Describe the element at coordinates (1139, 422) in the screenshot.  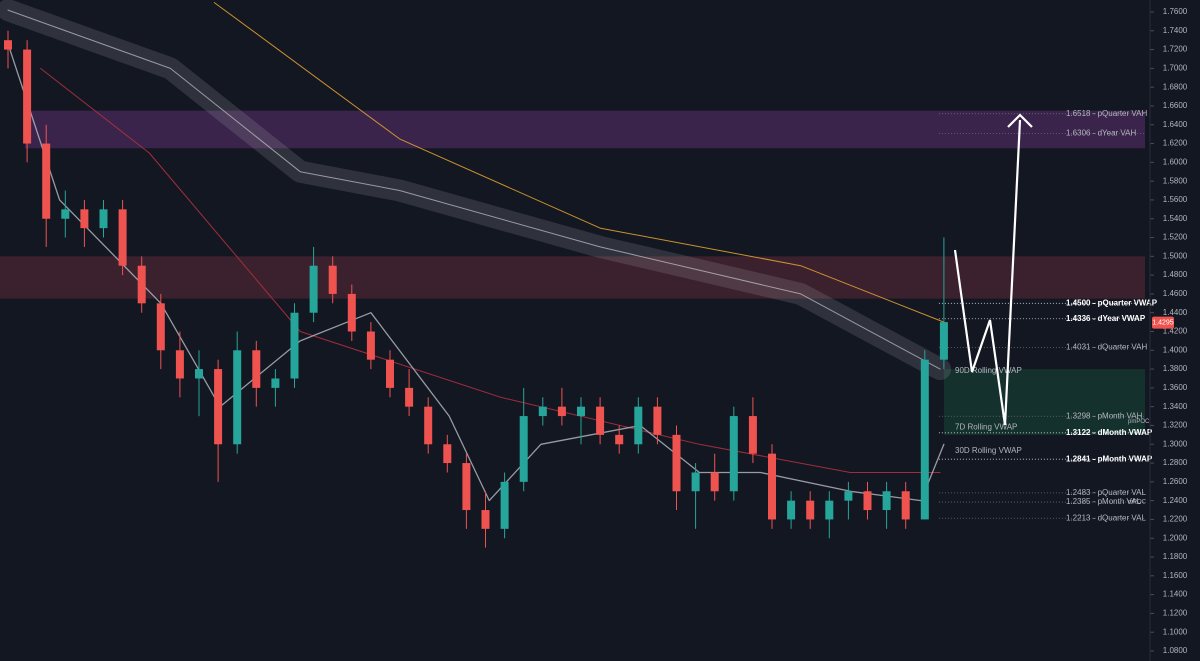
I see `poc-label: pmPOC` at that location.